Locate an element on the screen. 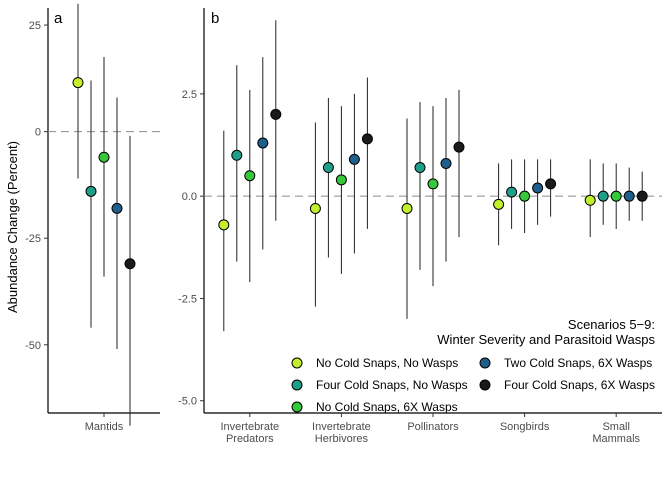 Image resolution: width=672 pixels, height=480 pixels. y-tick-label: -25 is located at coordinates (33, 239).